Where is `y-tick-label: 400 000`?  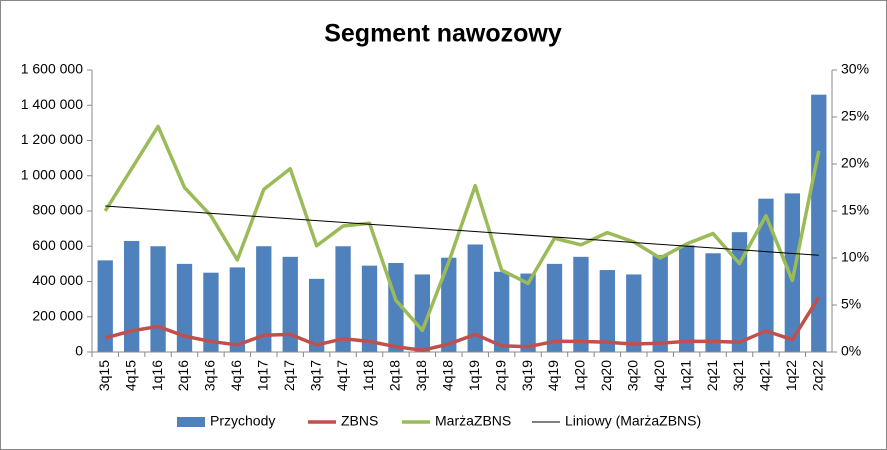
y-tick-label: 400 000 is located at coordinates (57, 280).